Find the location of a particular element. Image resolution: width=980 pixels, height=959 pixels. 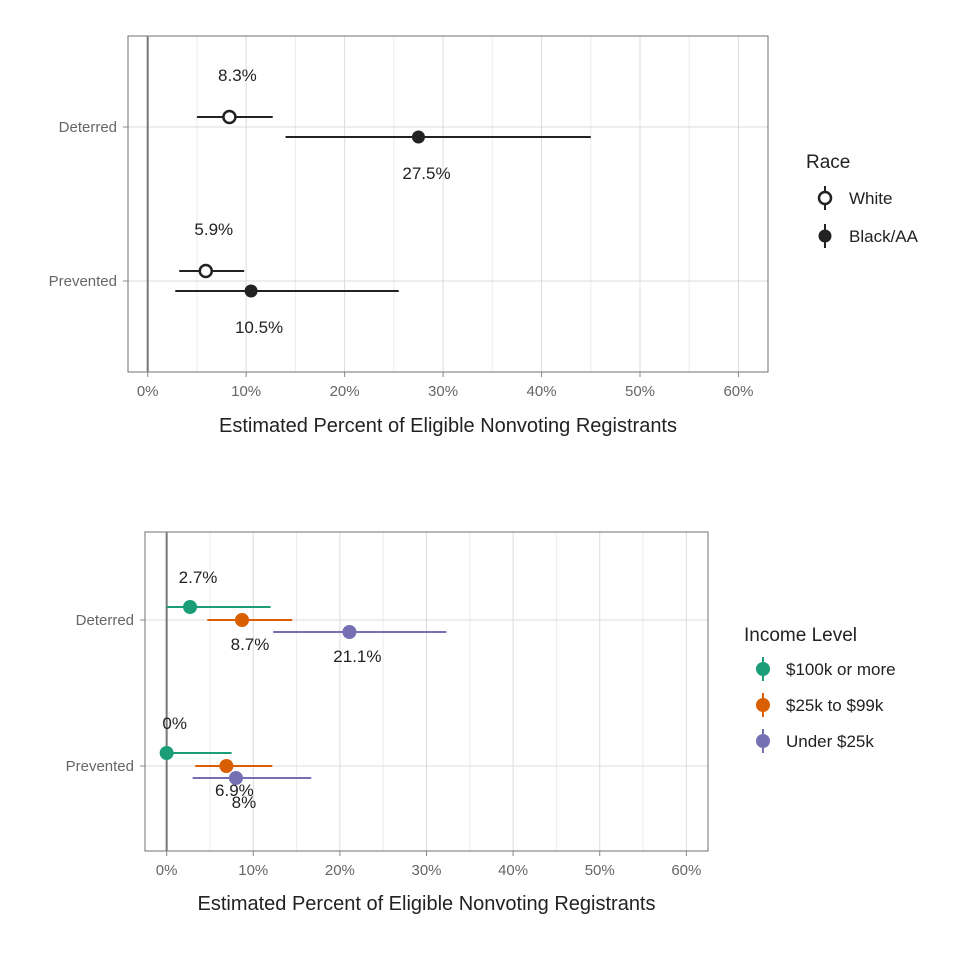

data-label: 0% is located at coordinates (174, 723).